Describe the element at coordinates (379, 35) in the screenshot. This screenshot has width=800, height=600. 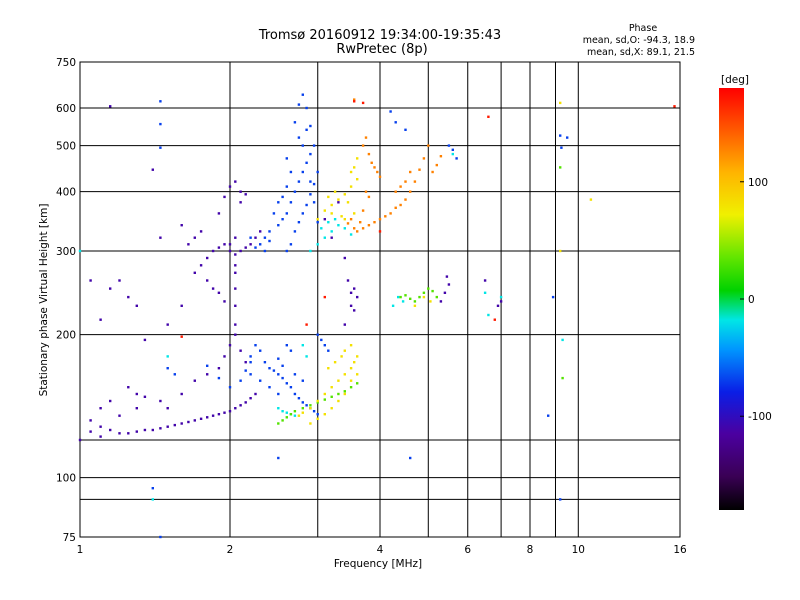
I see `chart-title: Tromsø 20160912 19:34:00-19:35:43` at that location.